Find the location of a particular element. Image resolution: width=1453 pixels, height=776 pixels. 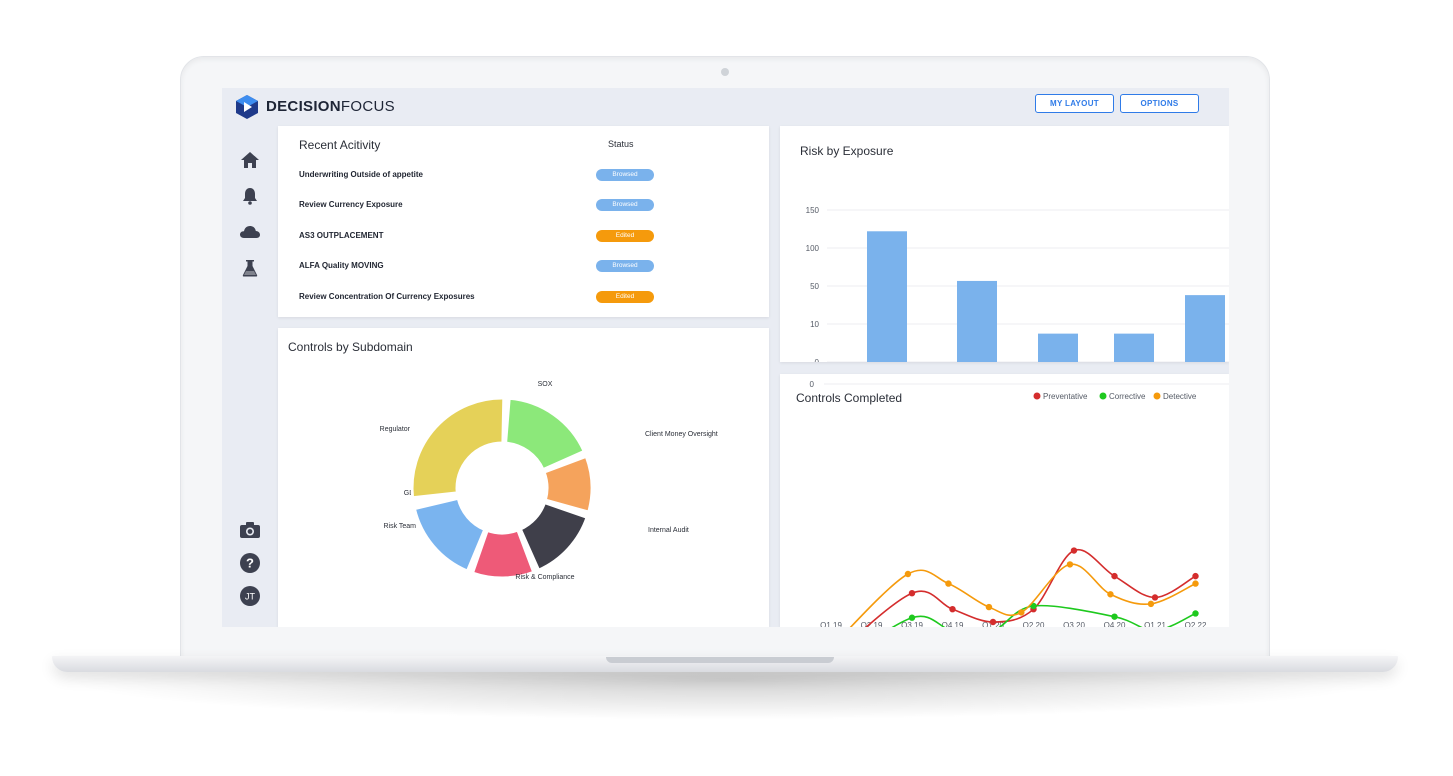

y-tick-label: 100 is located at coordinates (813, 248).